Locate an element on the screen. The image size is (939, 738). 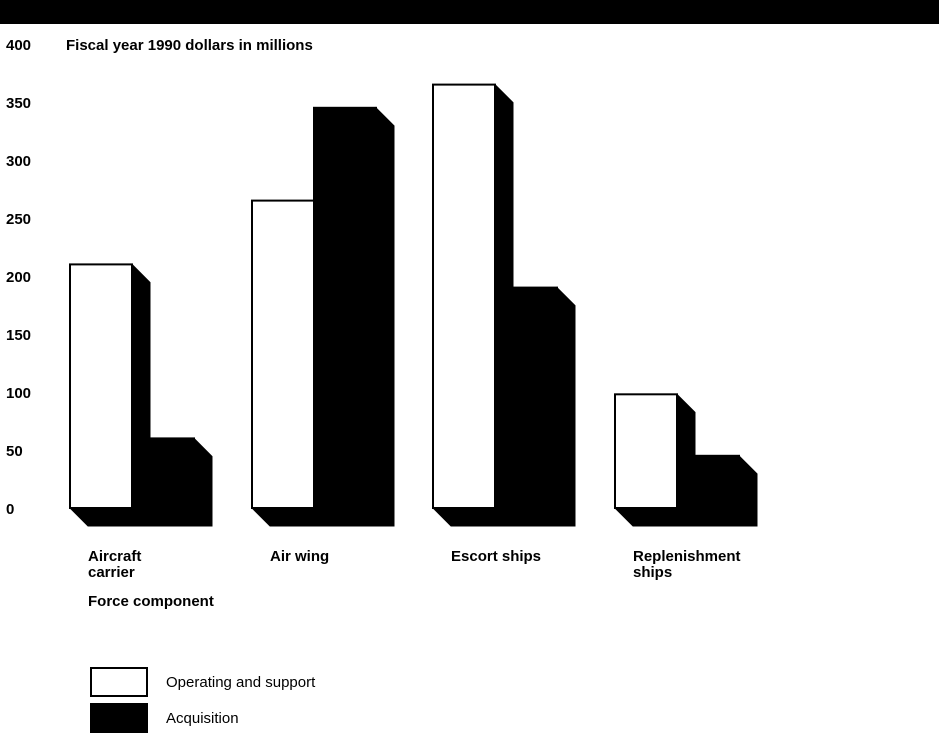
x-tick-label: Escort ships is located at coordinates (496, 556).